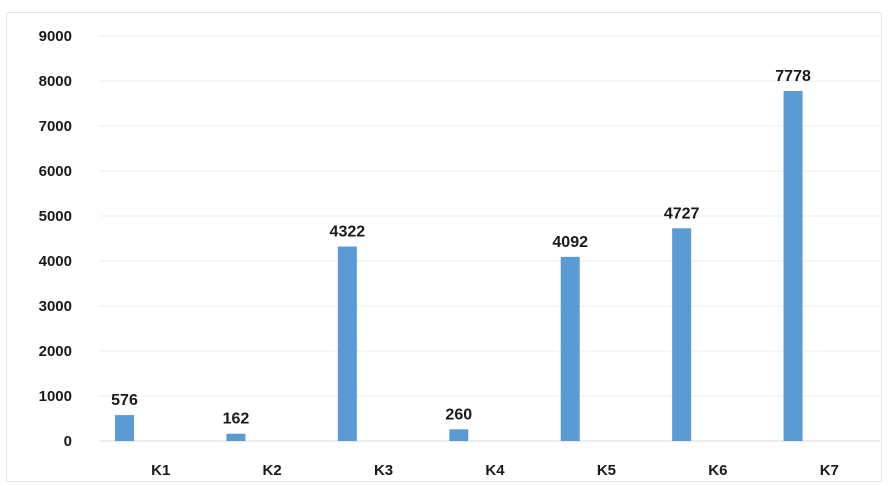 The height and width of the screenshot is (486, 888). Describe the element at coordinates (55, 171) in the screenshot. I see `y-tick-label: 6000` at that location.